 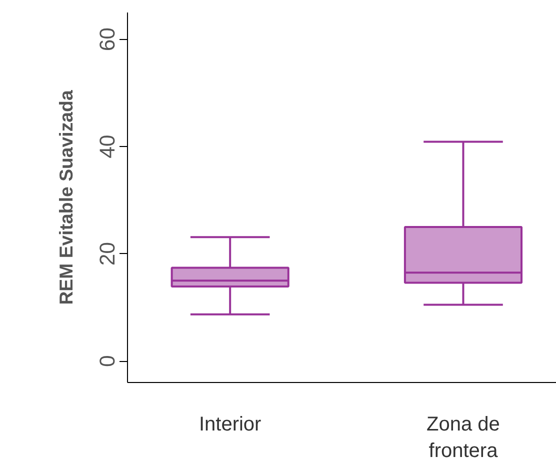 I want to click on x-tick-label: Interior, so click(x=230, y=425).